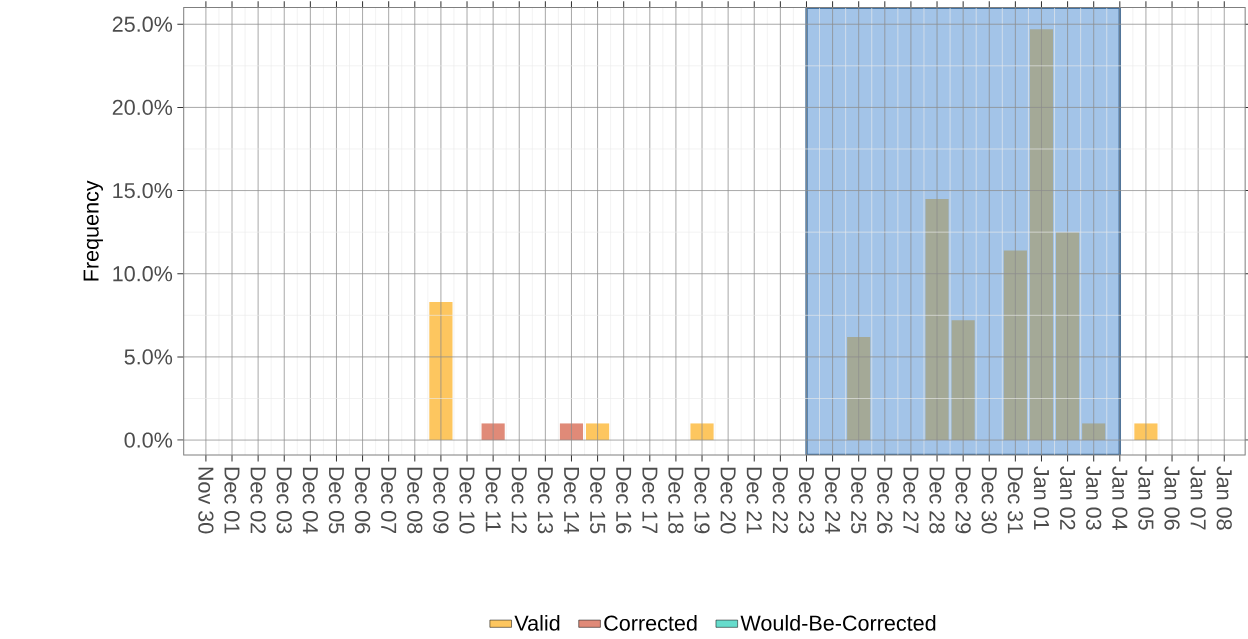  What do you see at coordinates (258, 500) in the screenshot?
I see `x-tick-label: Dec 02` at bounding box center [258, 500].